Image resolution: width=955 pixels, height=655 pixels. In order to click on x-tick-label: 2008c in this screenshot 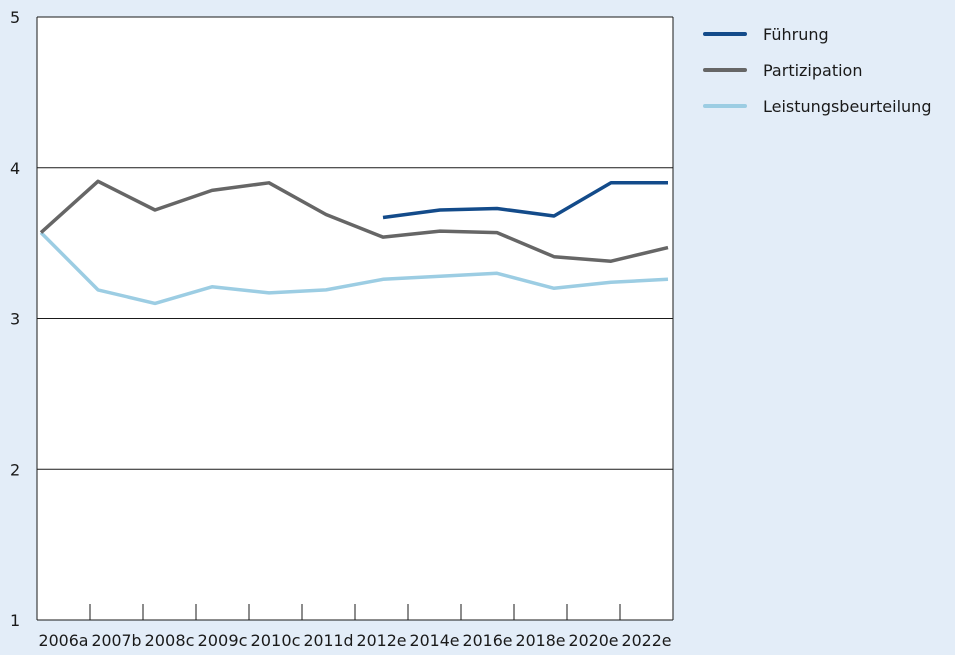, I will do `click(170, 640)`.